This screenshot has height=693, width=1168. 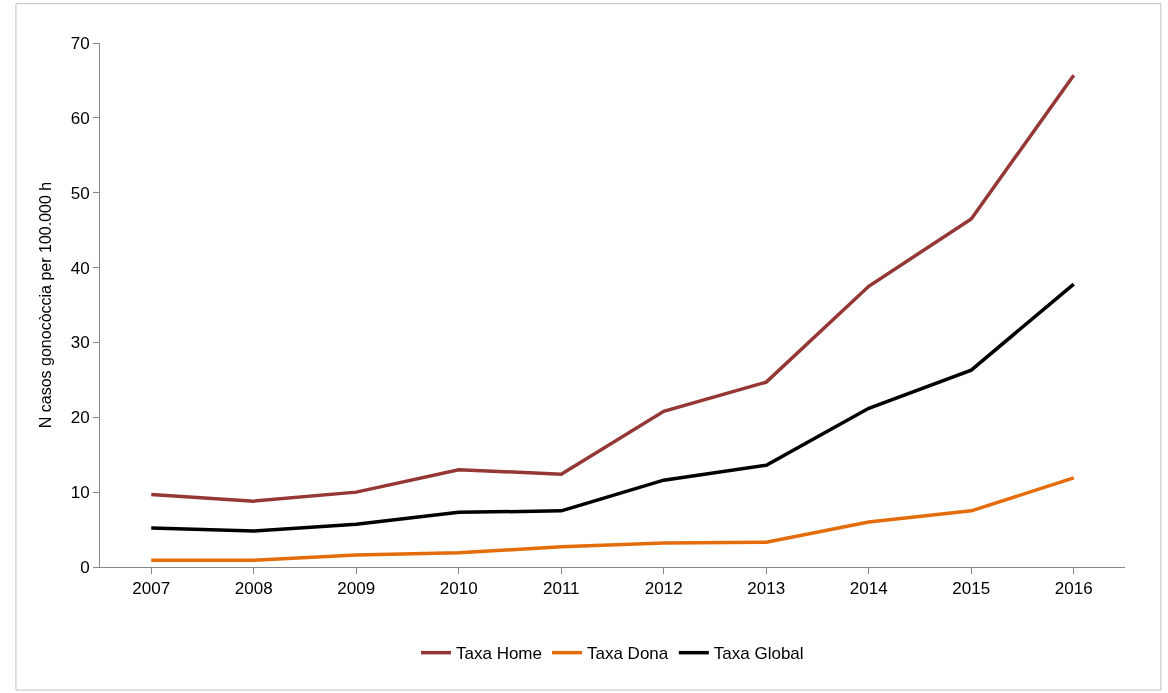 What do you see at coordinates (80, 343) in the screenshot?
I see `y-tick-label: 30` at bounding box center [80, 343].